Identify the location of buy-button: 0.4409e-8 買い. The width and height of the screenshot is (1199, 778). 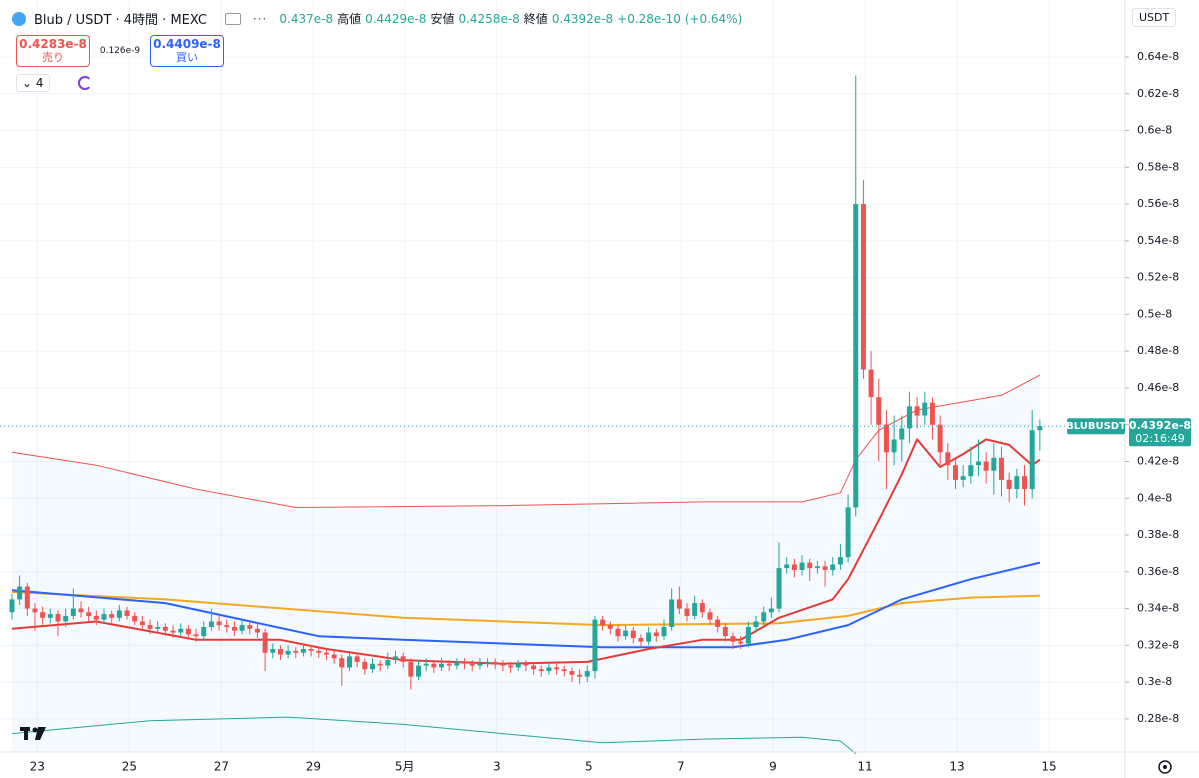
(187, 51).